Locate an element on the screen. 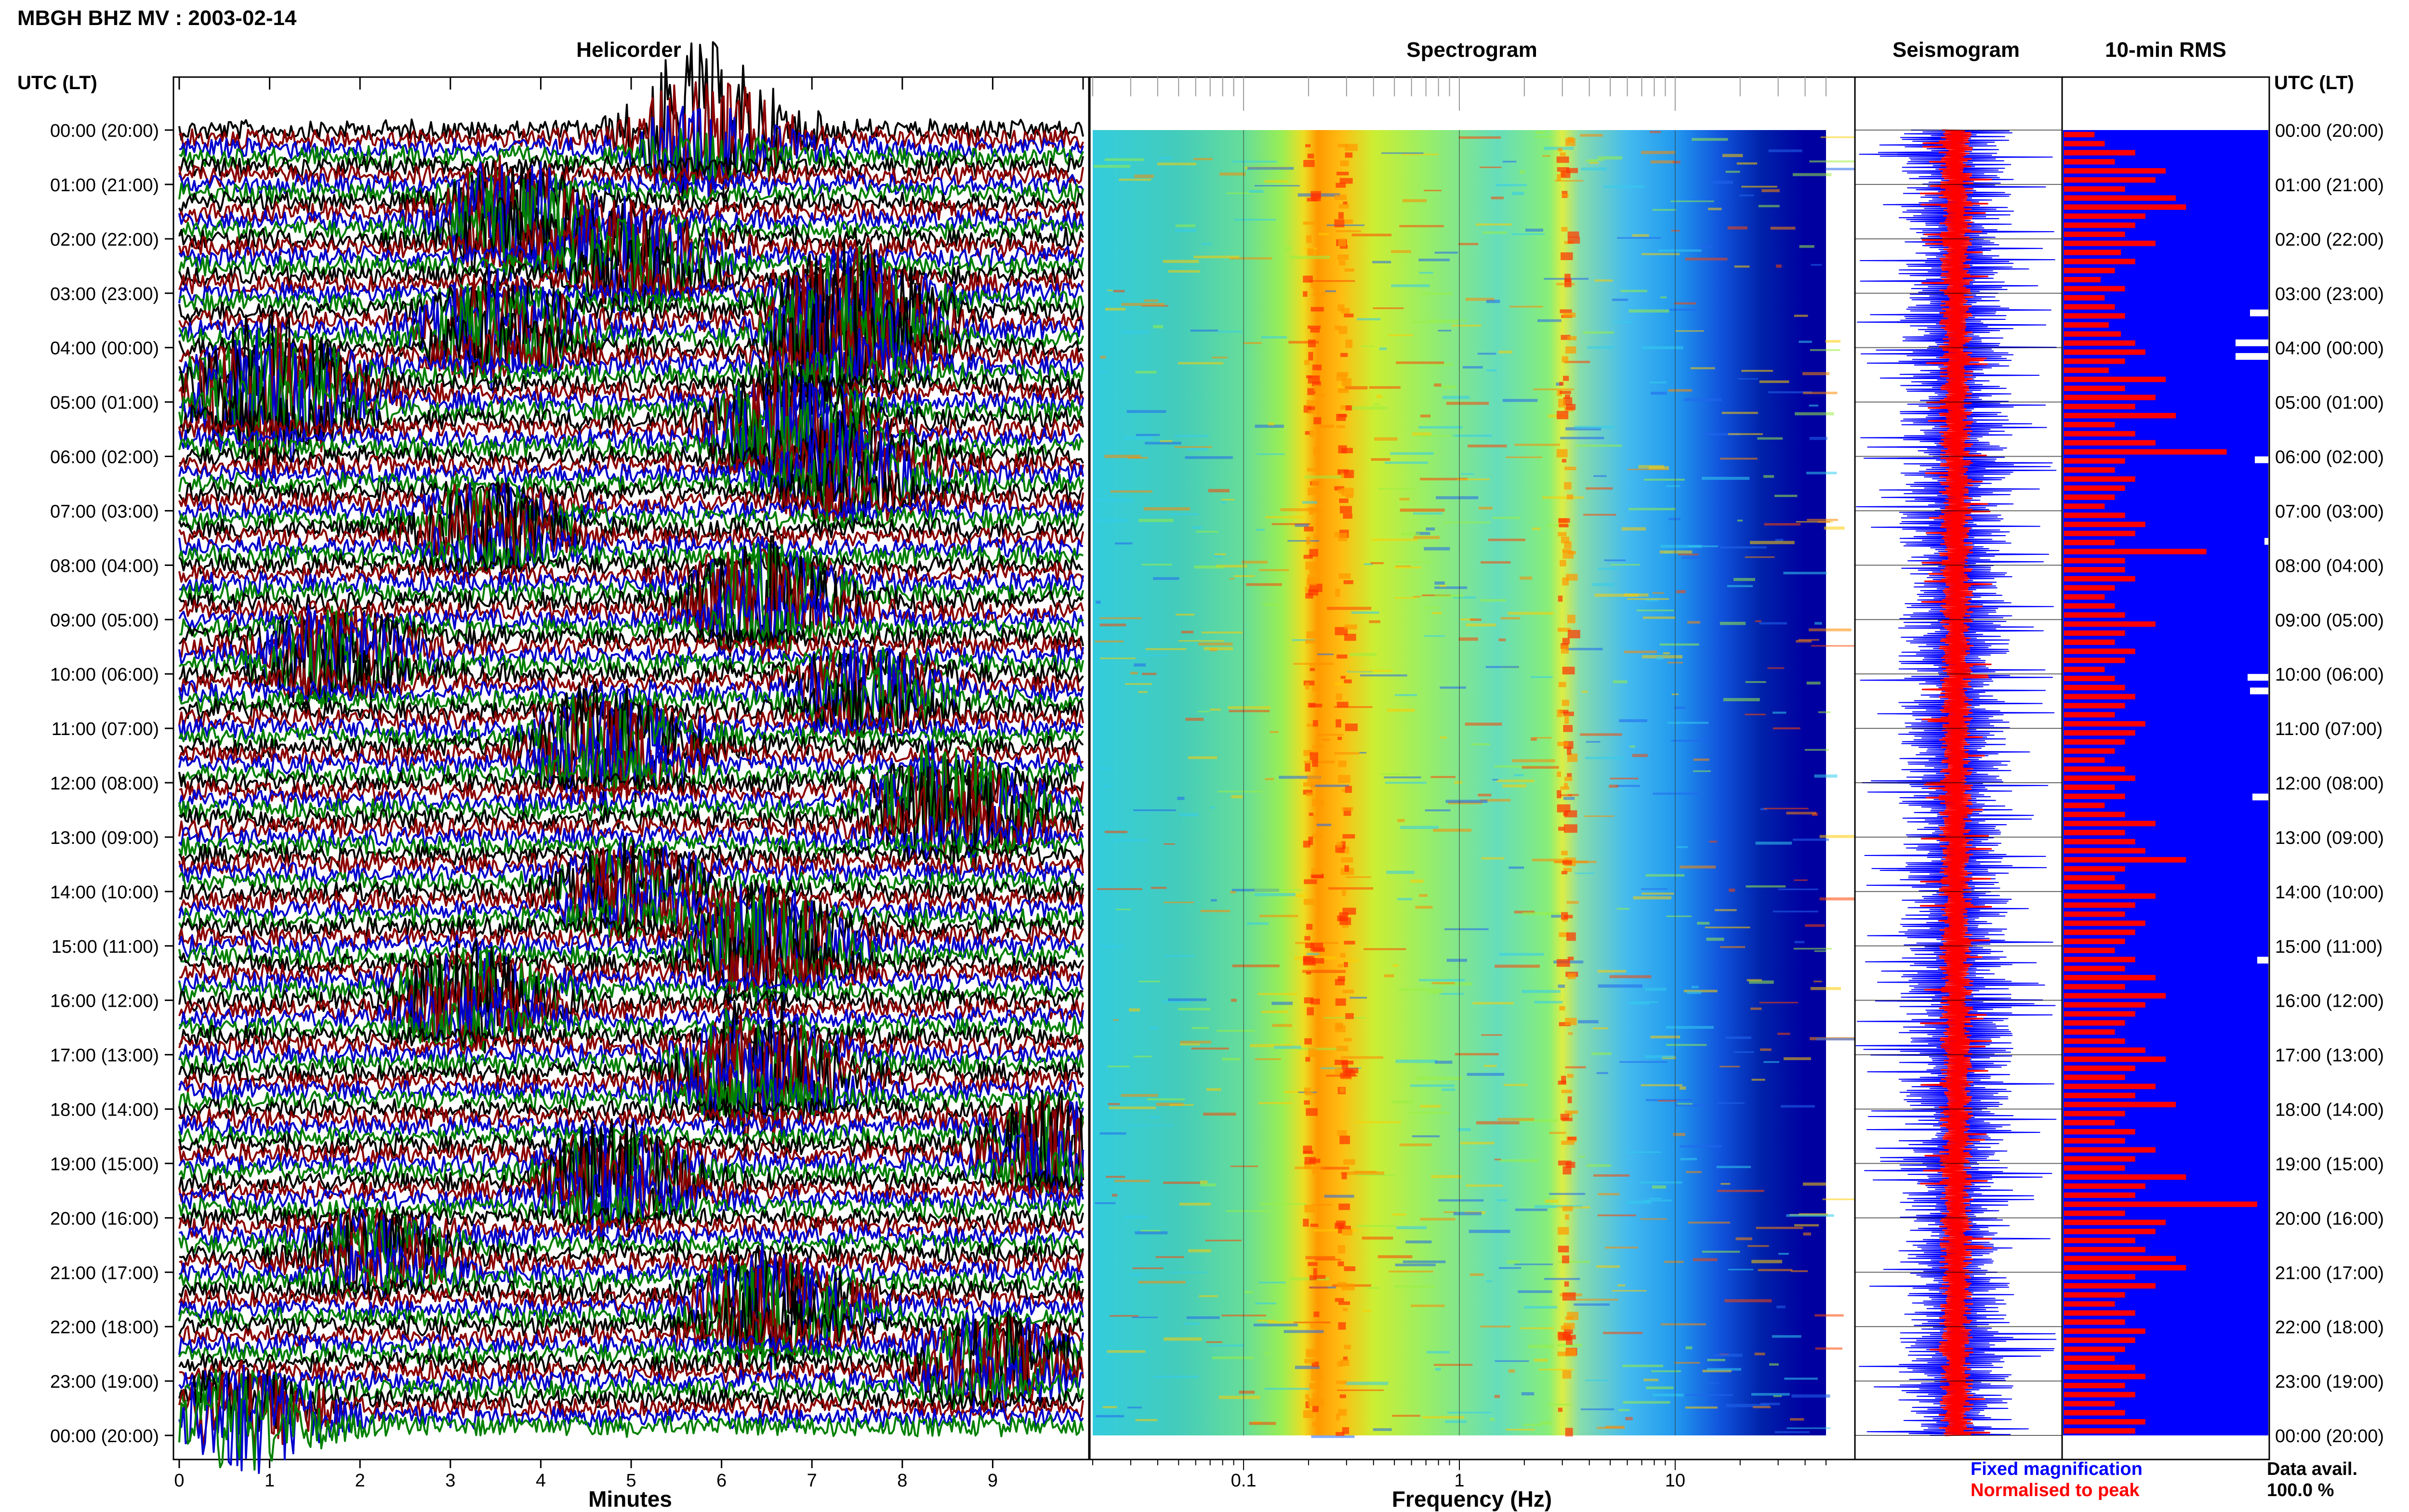 The height and width of the screenshot is (1512, 2409). time-label-right: 17:00 (13:00) is located at coordinates (2329, 1056).